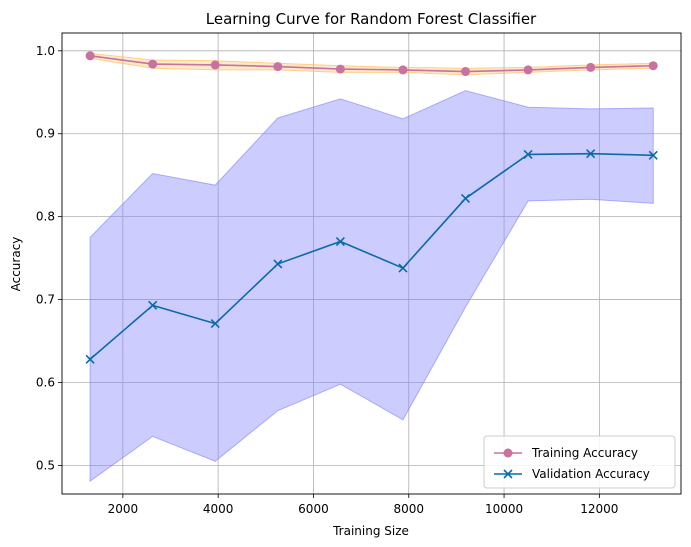 Image resolution: width=691 pixels, height=547 pixels. I want to click on legend-label-validation: Validation Accuracy, so click(591, 474).